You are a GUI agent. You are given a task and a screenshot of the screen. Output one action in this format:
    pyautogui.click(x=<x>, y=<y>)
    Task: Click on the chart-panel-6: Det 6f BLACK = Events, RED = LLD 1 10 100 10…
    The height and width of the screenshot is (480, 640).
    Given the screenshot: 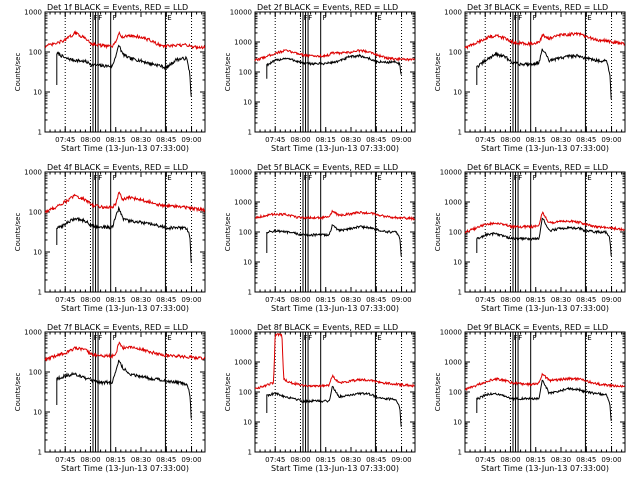 What is the action you would take?
    pyautogui.click(x=530, y=238)
    